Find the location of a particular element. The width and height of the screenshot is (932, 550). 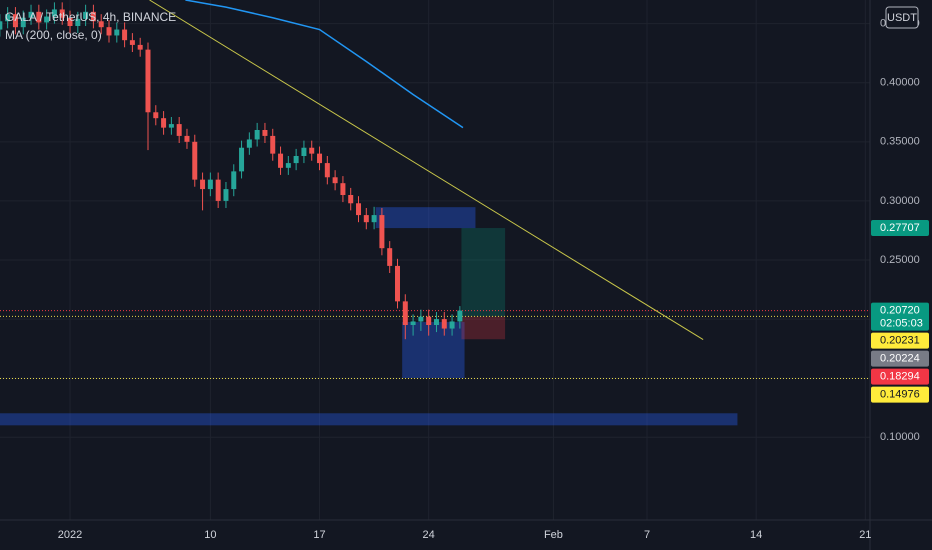

x-tick-label: Feb is located at coordinates (553, 535).